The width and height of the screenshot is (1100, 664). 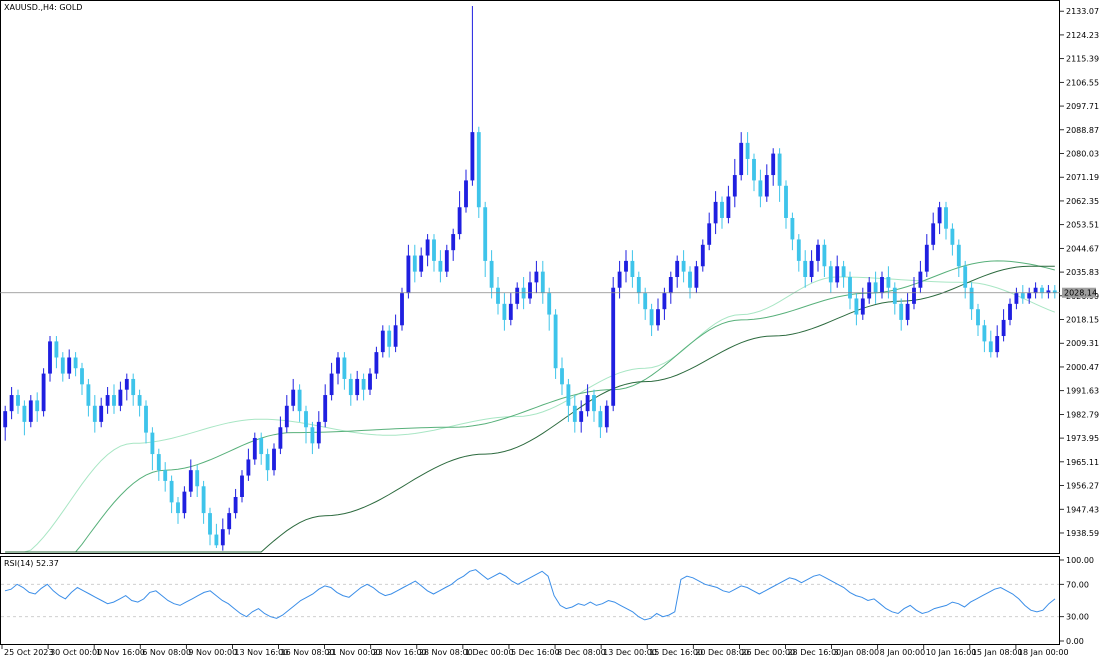 I want to click on time-axis-label: 13 Nov 16:00, so click(x=261, y=652).